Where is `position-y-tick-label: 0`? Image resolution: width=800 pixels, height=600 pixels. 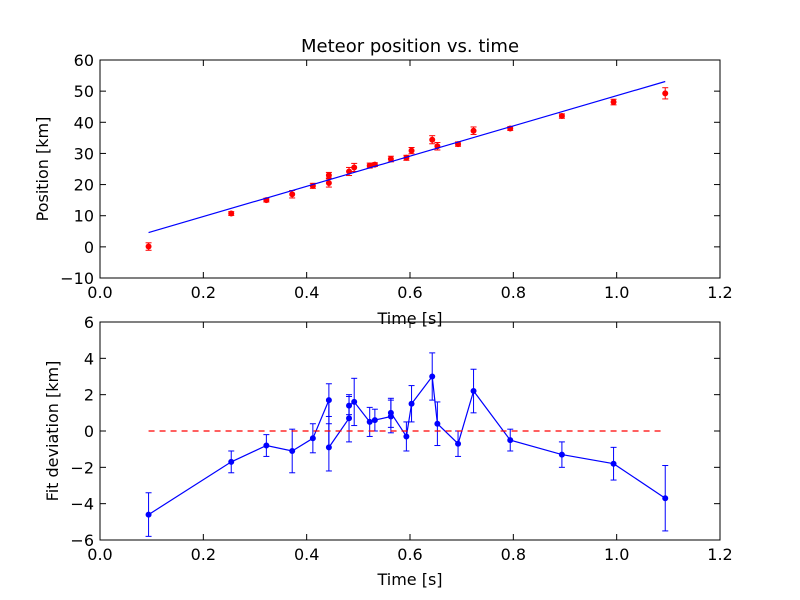 position-y-tick-label: 0 is located at coordinates (89, 247).